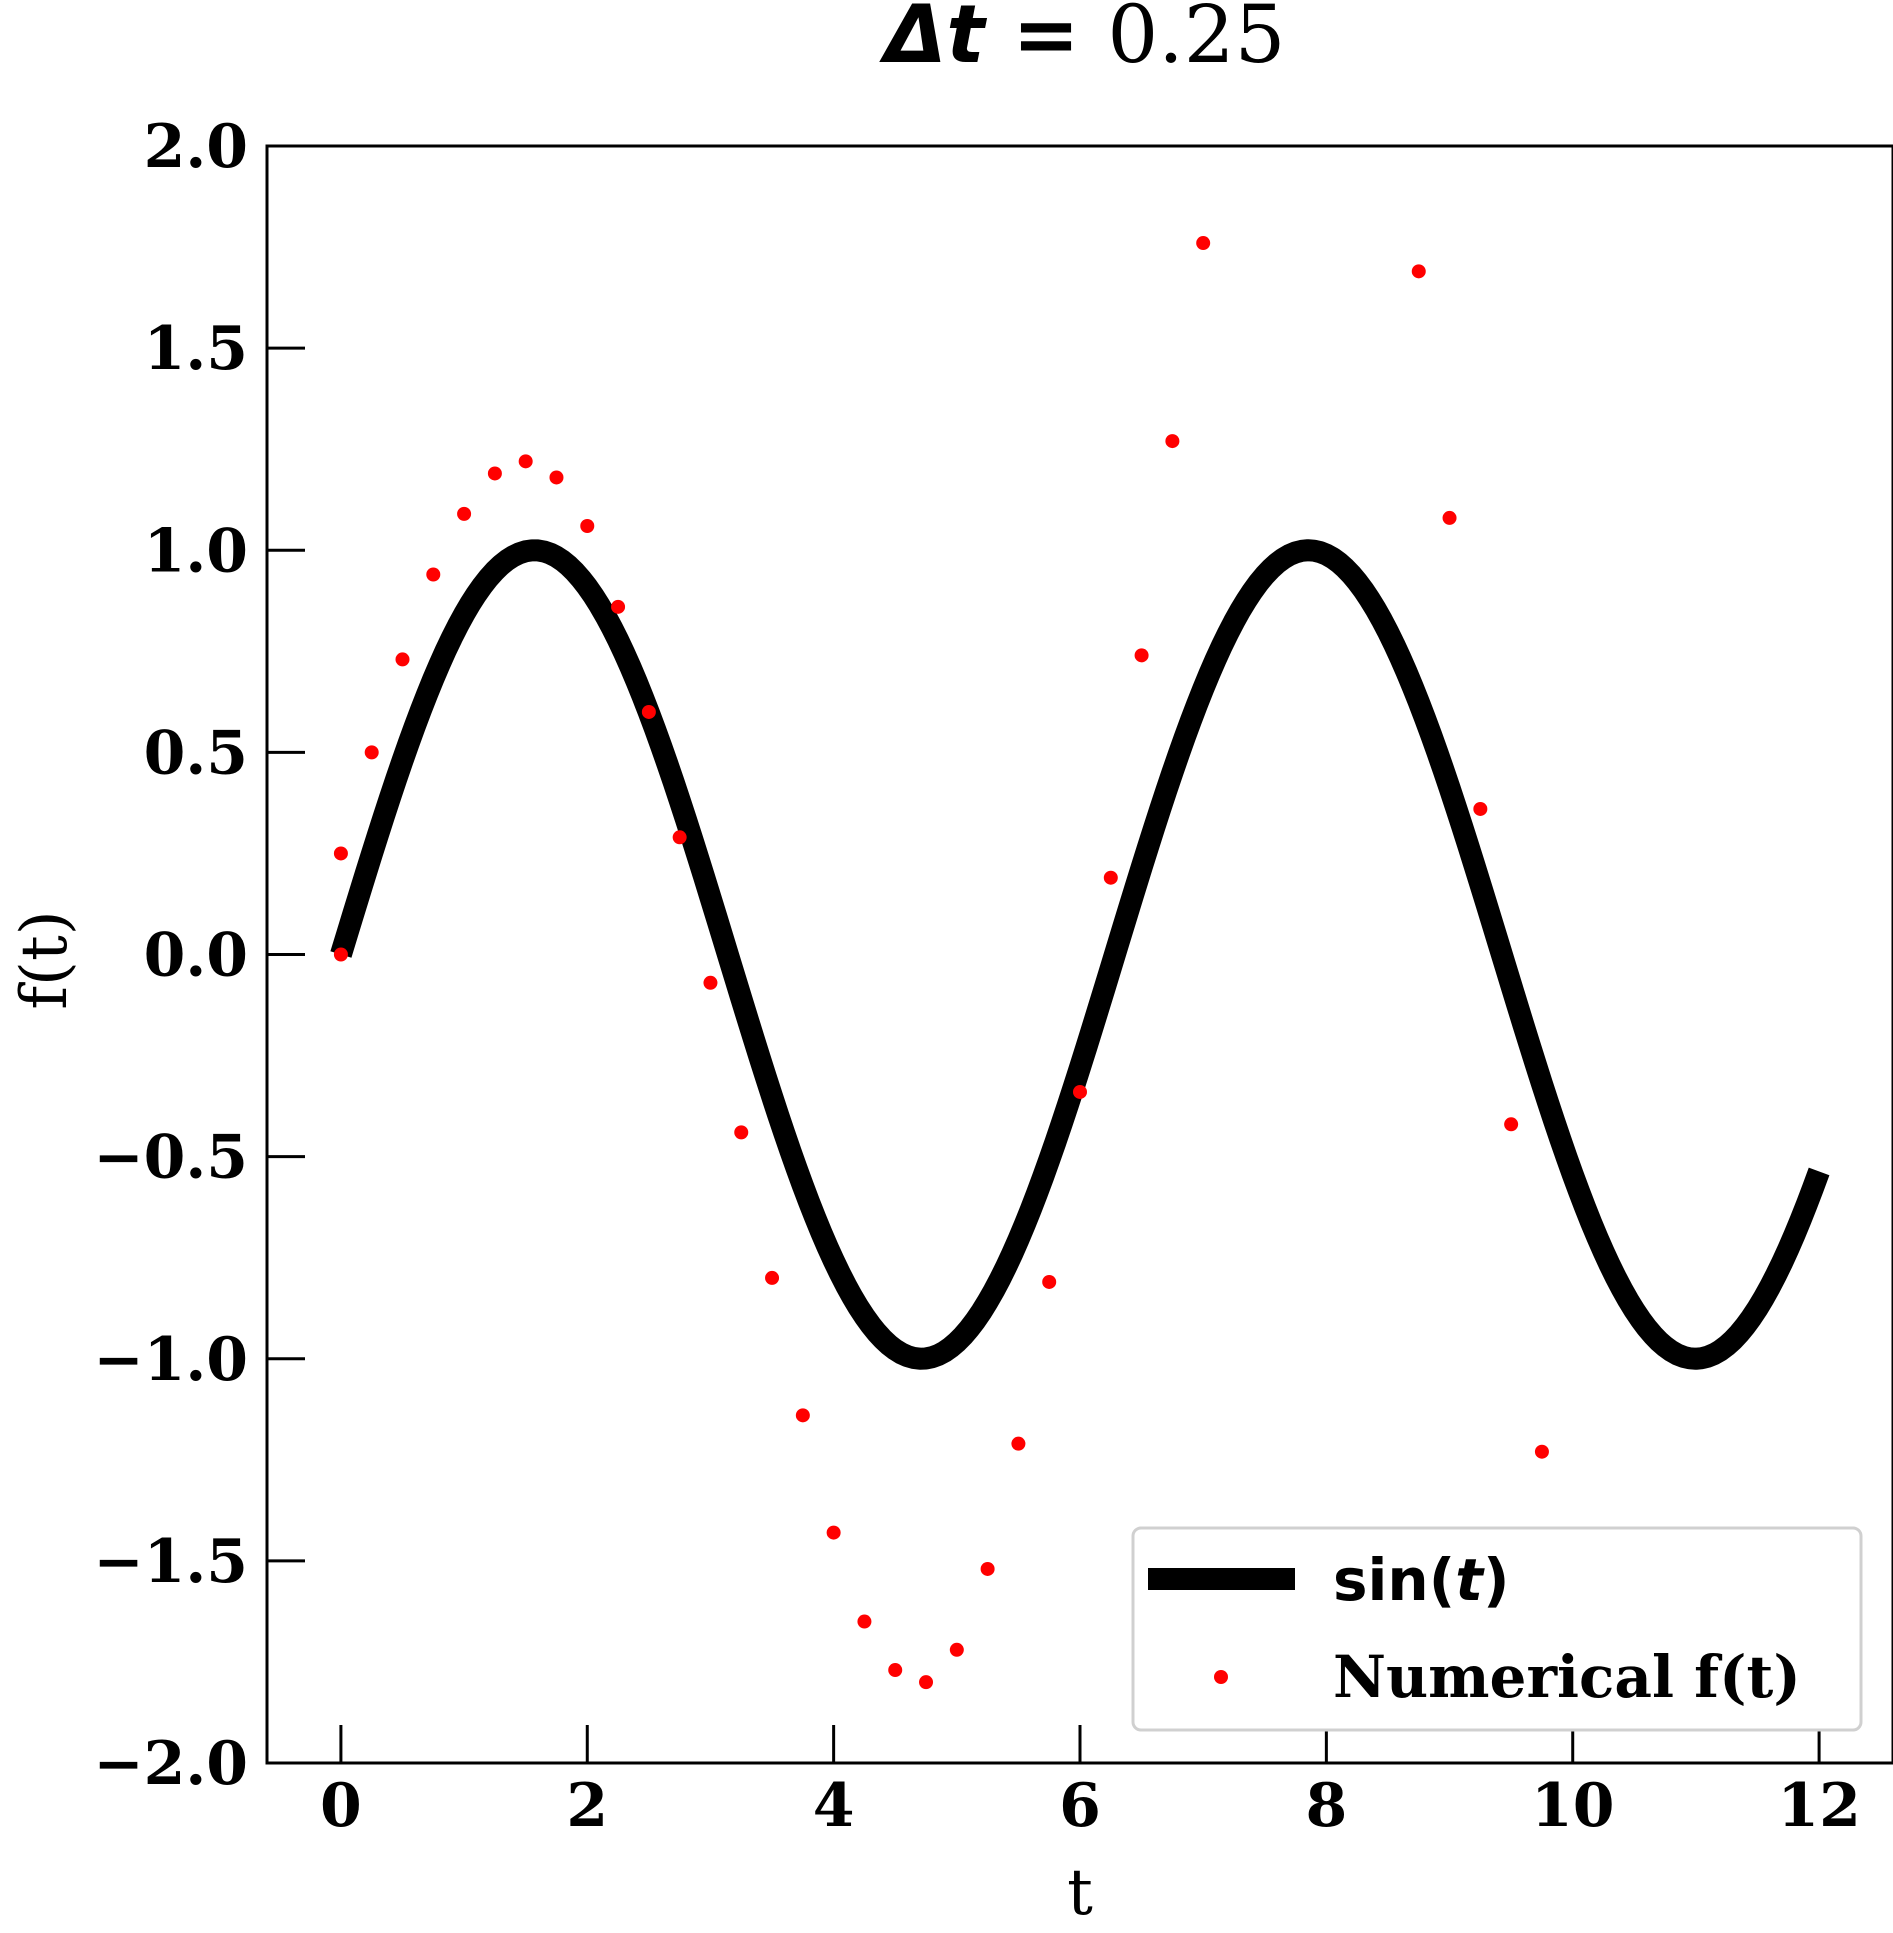  I want to click on y-tick-label: 1.5, so click(196, 349).